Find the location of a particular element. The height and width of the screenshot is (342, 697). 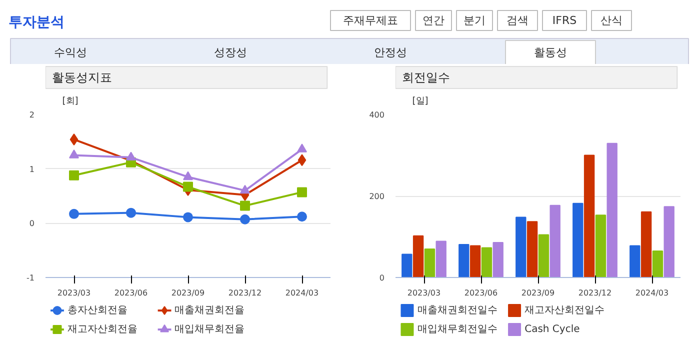

y-tick-label: 400 is located at coordinates (377, 115).